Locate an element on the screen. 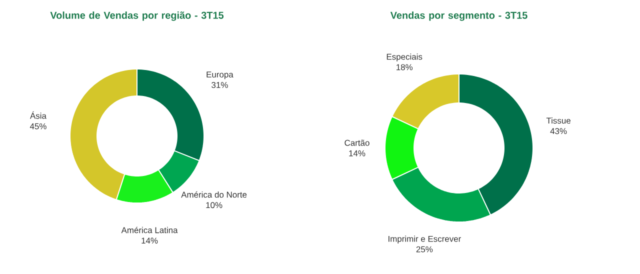 The width and height of the screenshot is (640, 274). data-label: 43% is located at coordinates (558, 131).